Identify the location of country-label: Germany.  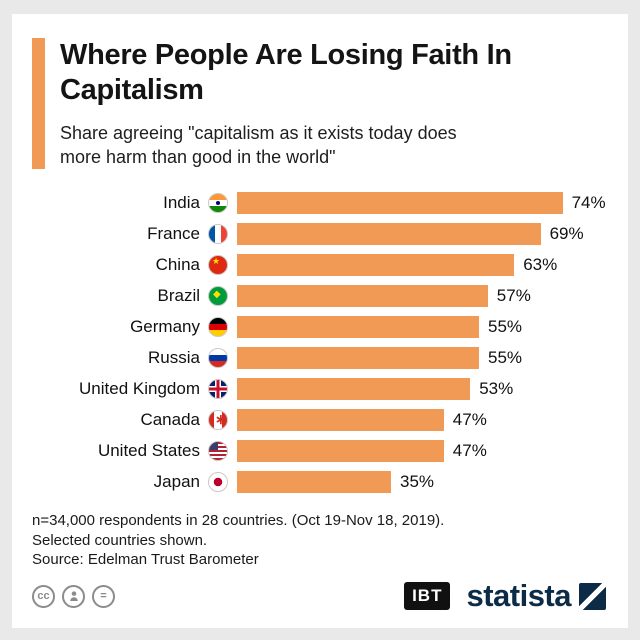
(165, 326).